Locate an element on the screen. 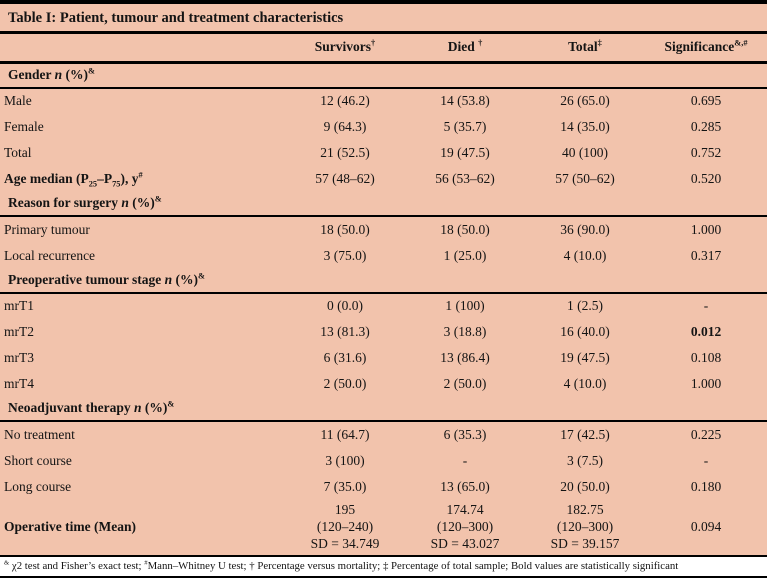 This screenshot has width=767, height=578. cell-died: 2 (50.0) is located at coordinates (465, 383).